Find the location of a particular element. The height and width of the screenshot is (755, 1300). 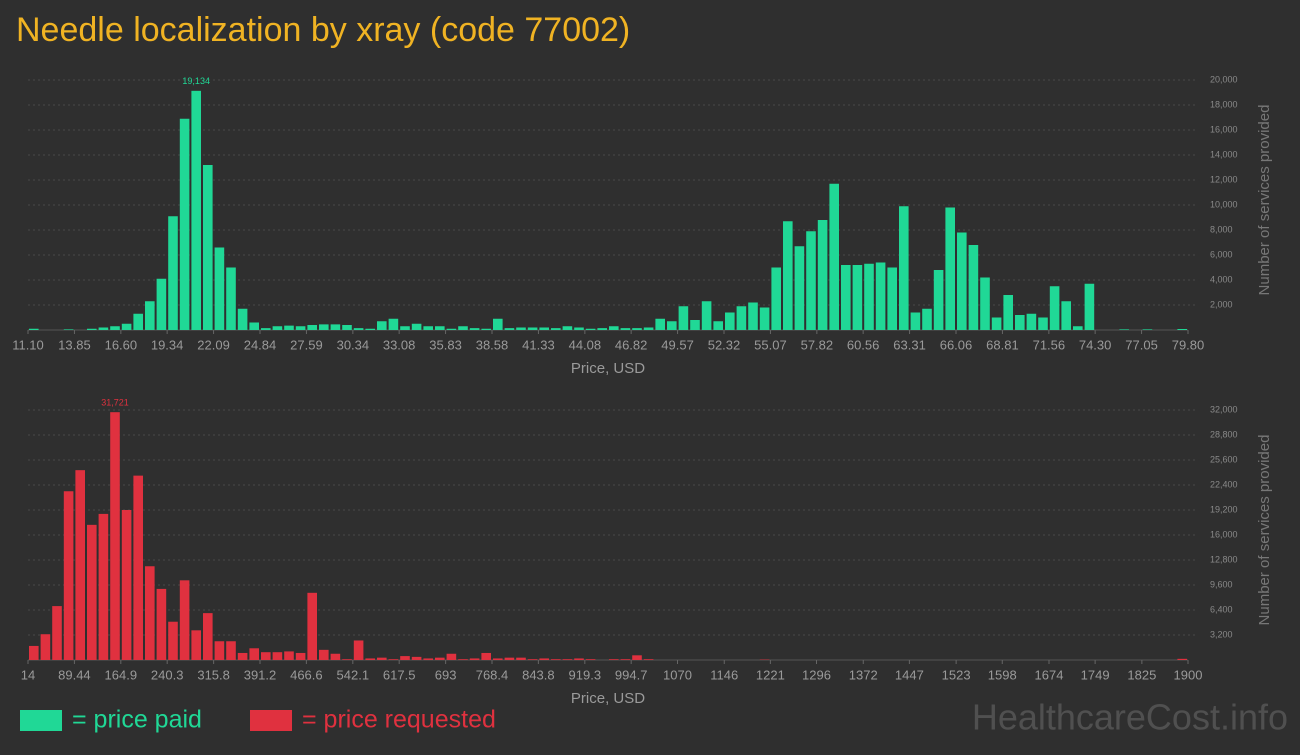

chart-title: Needle localization by xray (code 77002) is located at coordinates (323, 30).